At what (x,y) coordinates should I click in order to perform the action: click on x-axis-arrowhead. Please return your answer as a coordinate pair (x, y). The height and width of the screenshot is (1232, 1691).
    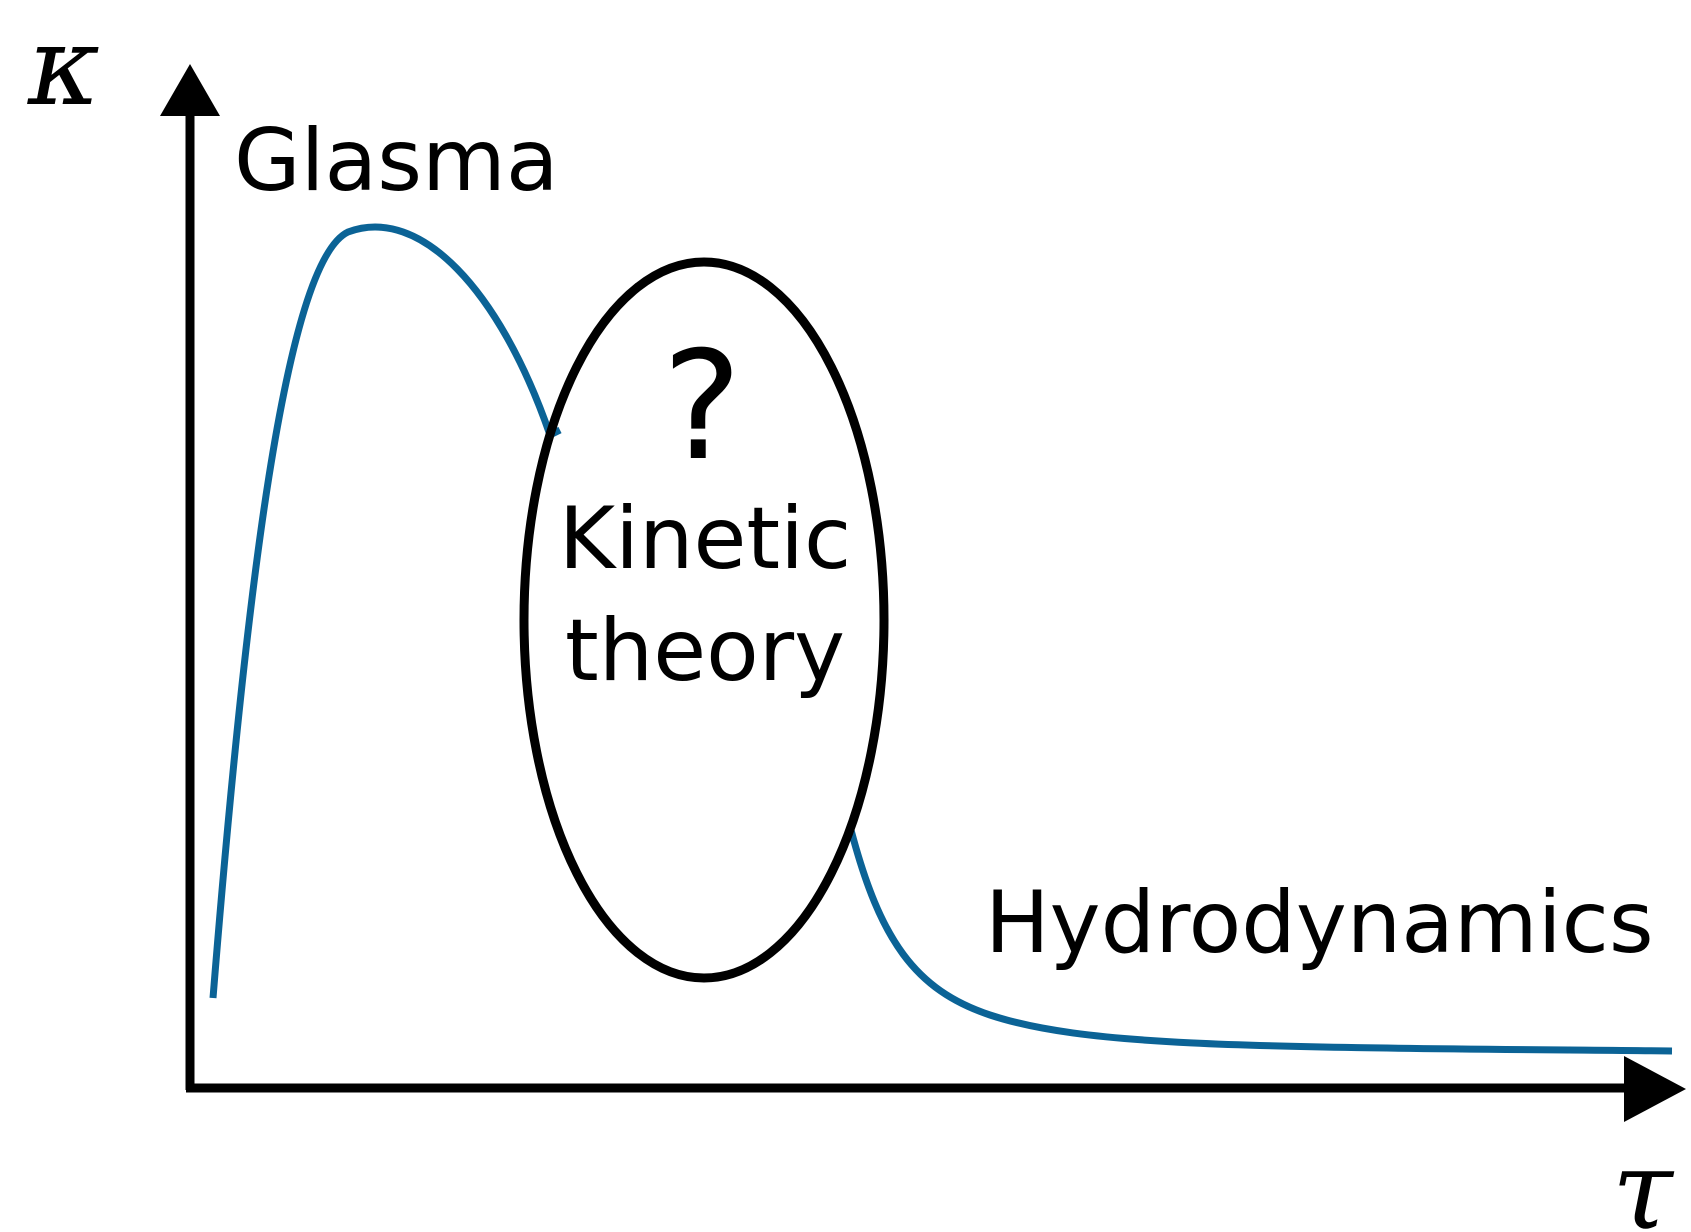
    Looking at the image, I should click on (1655, 1089).